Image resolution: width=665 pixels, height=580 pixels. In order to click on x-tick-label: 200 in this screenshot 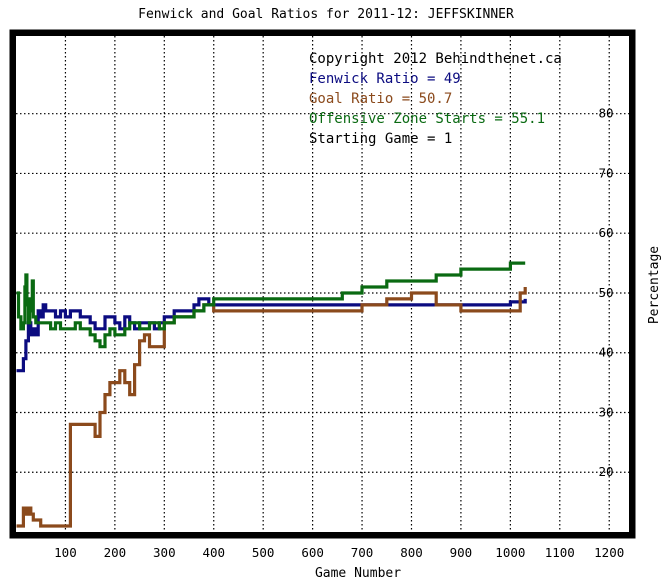, I will do `click(115, 552)`.